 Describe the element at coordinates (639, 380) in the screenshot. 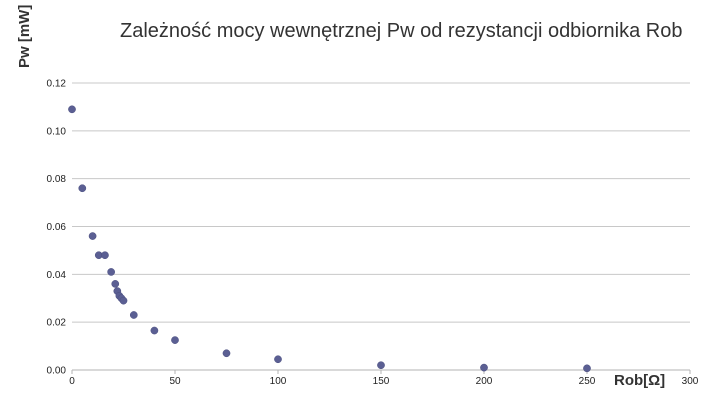

I see `x-axis-label: Rob[Ω]` at that location.